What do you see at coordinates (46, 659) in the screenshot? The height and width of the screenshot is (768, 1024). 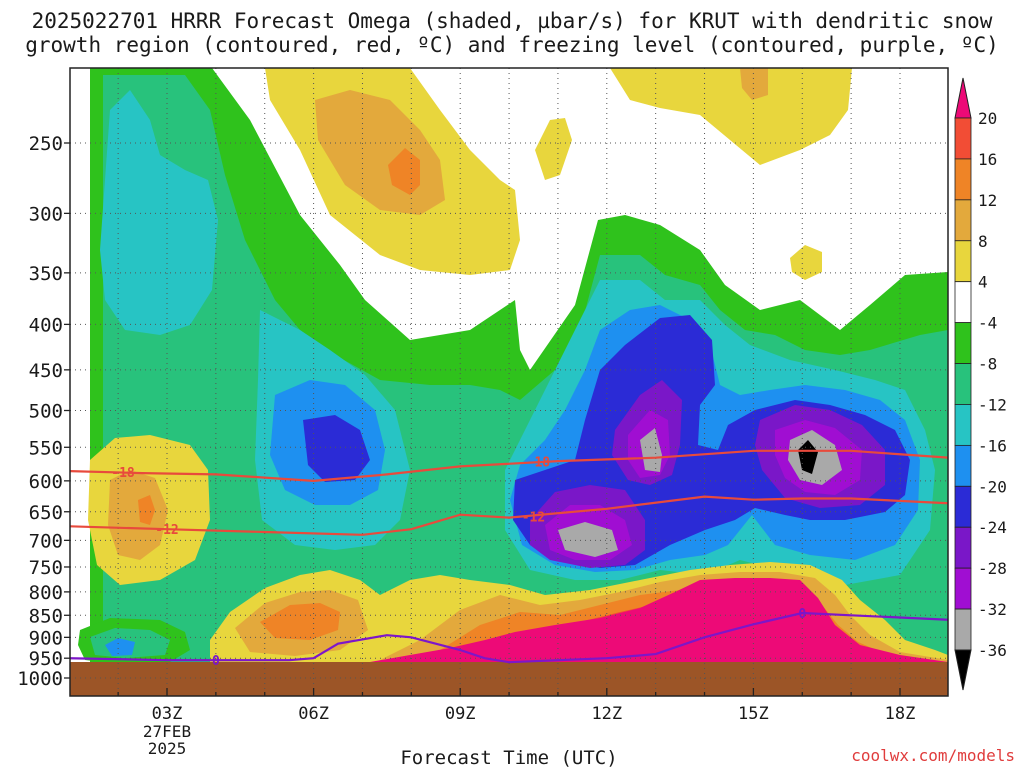 I see `y-tick-label-14: 950` at bounding box center [46, 659].